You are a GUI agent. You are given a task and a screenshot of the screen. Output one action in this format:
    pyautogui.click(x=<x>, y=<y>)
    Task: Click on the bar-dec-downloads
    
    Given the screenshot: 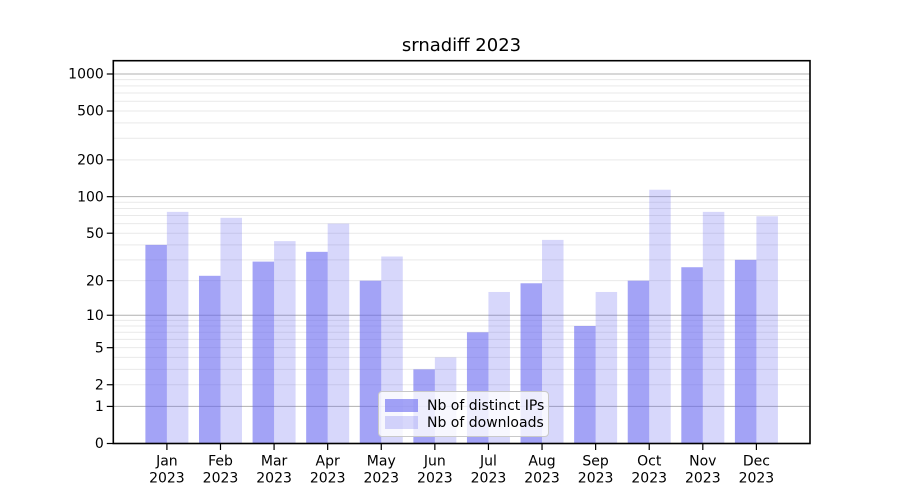 What is the action you would take?
    pyautogui.click(x=767, y=330)
    